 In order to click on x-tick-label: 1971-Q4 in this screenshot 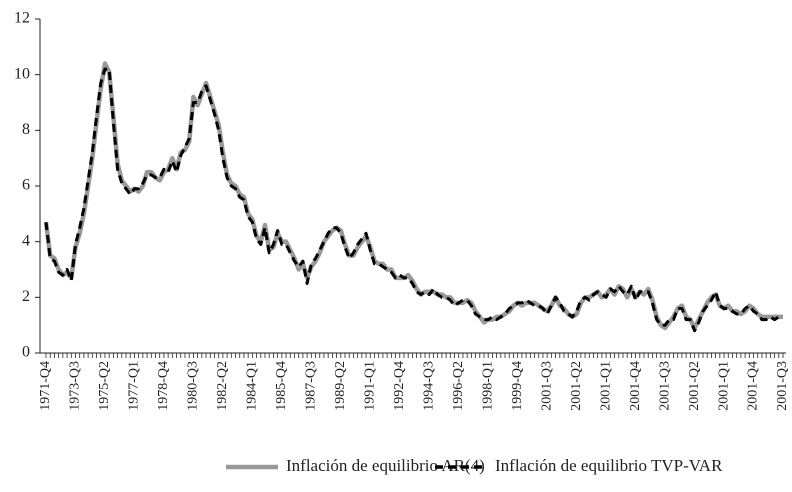, I will do `click(45, 386)`.